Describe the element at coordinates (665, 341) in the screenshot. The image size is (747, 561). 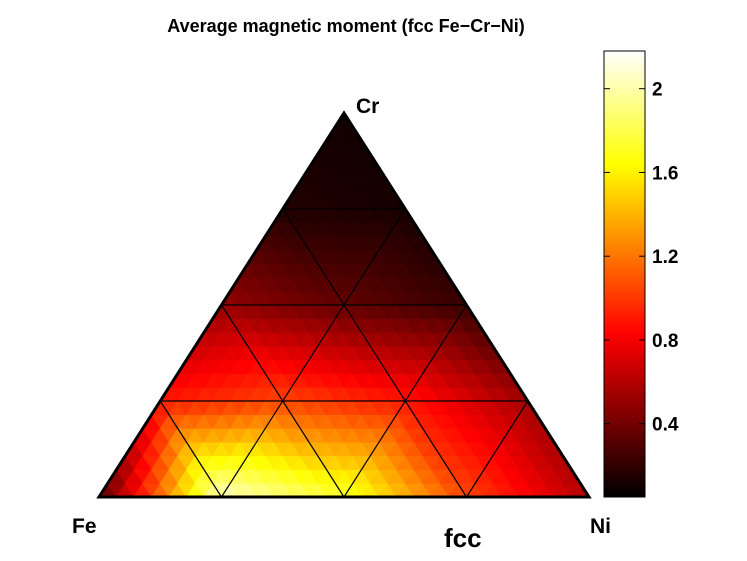
I see `colorbar-tick-label: 0.8` at that location.